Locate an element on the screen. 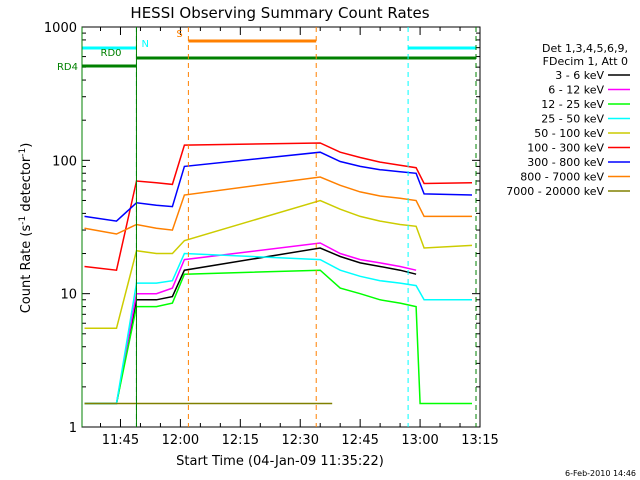 This screenshot has width=640, height=480. y-tick-labels: 1 10 100 1000 is located at coordinates (60, 228).